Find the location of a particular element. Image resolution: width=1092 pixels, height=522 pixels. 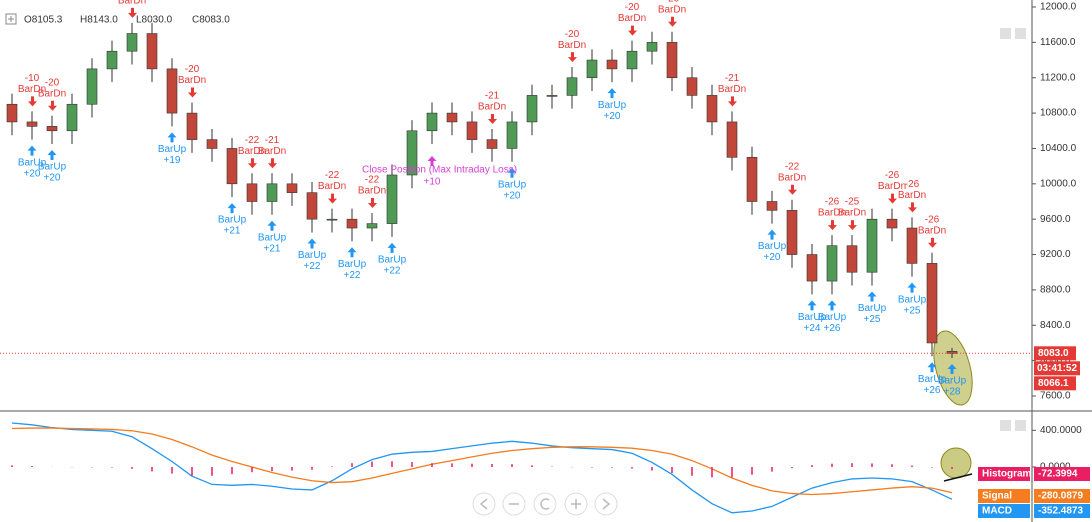

ohlc-label: H8143.0 is located at coordinates (99, 20).